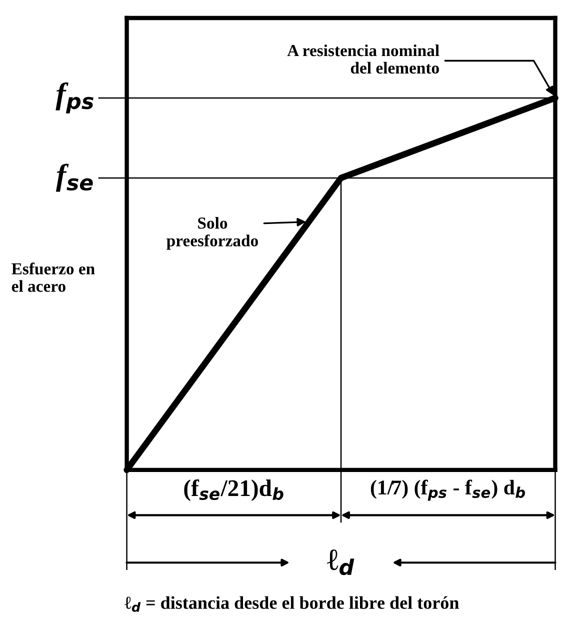 This screenshot has height=620, width=566. What do you see at coordinates (53, 277) in the screenshot?
I see `y-axis-title: Esfuerzo en el acero` at bounding box center [53, 277].